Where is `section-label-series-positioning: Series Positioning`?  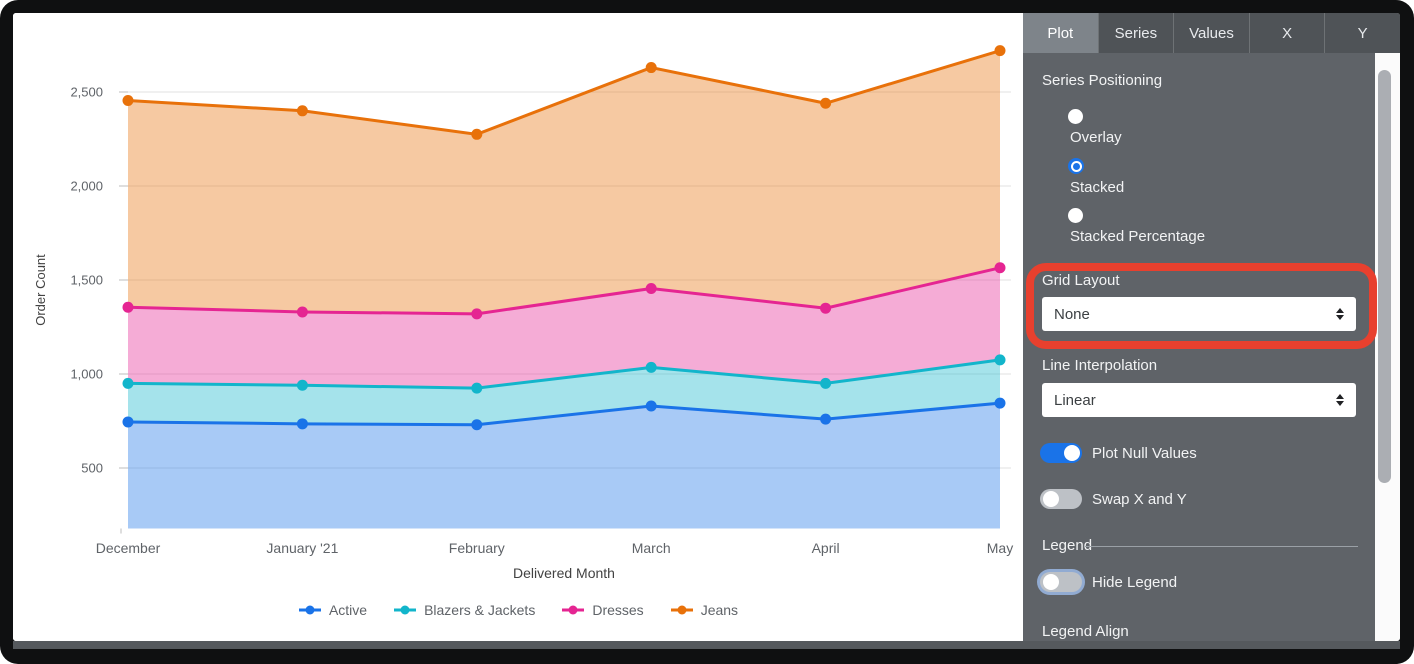
section-label-series-positioning: Series Positioning is located at coordinates (1102, 80).